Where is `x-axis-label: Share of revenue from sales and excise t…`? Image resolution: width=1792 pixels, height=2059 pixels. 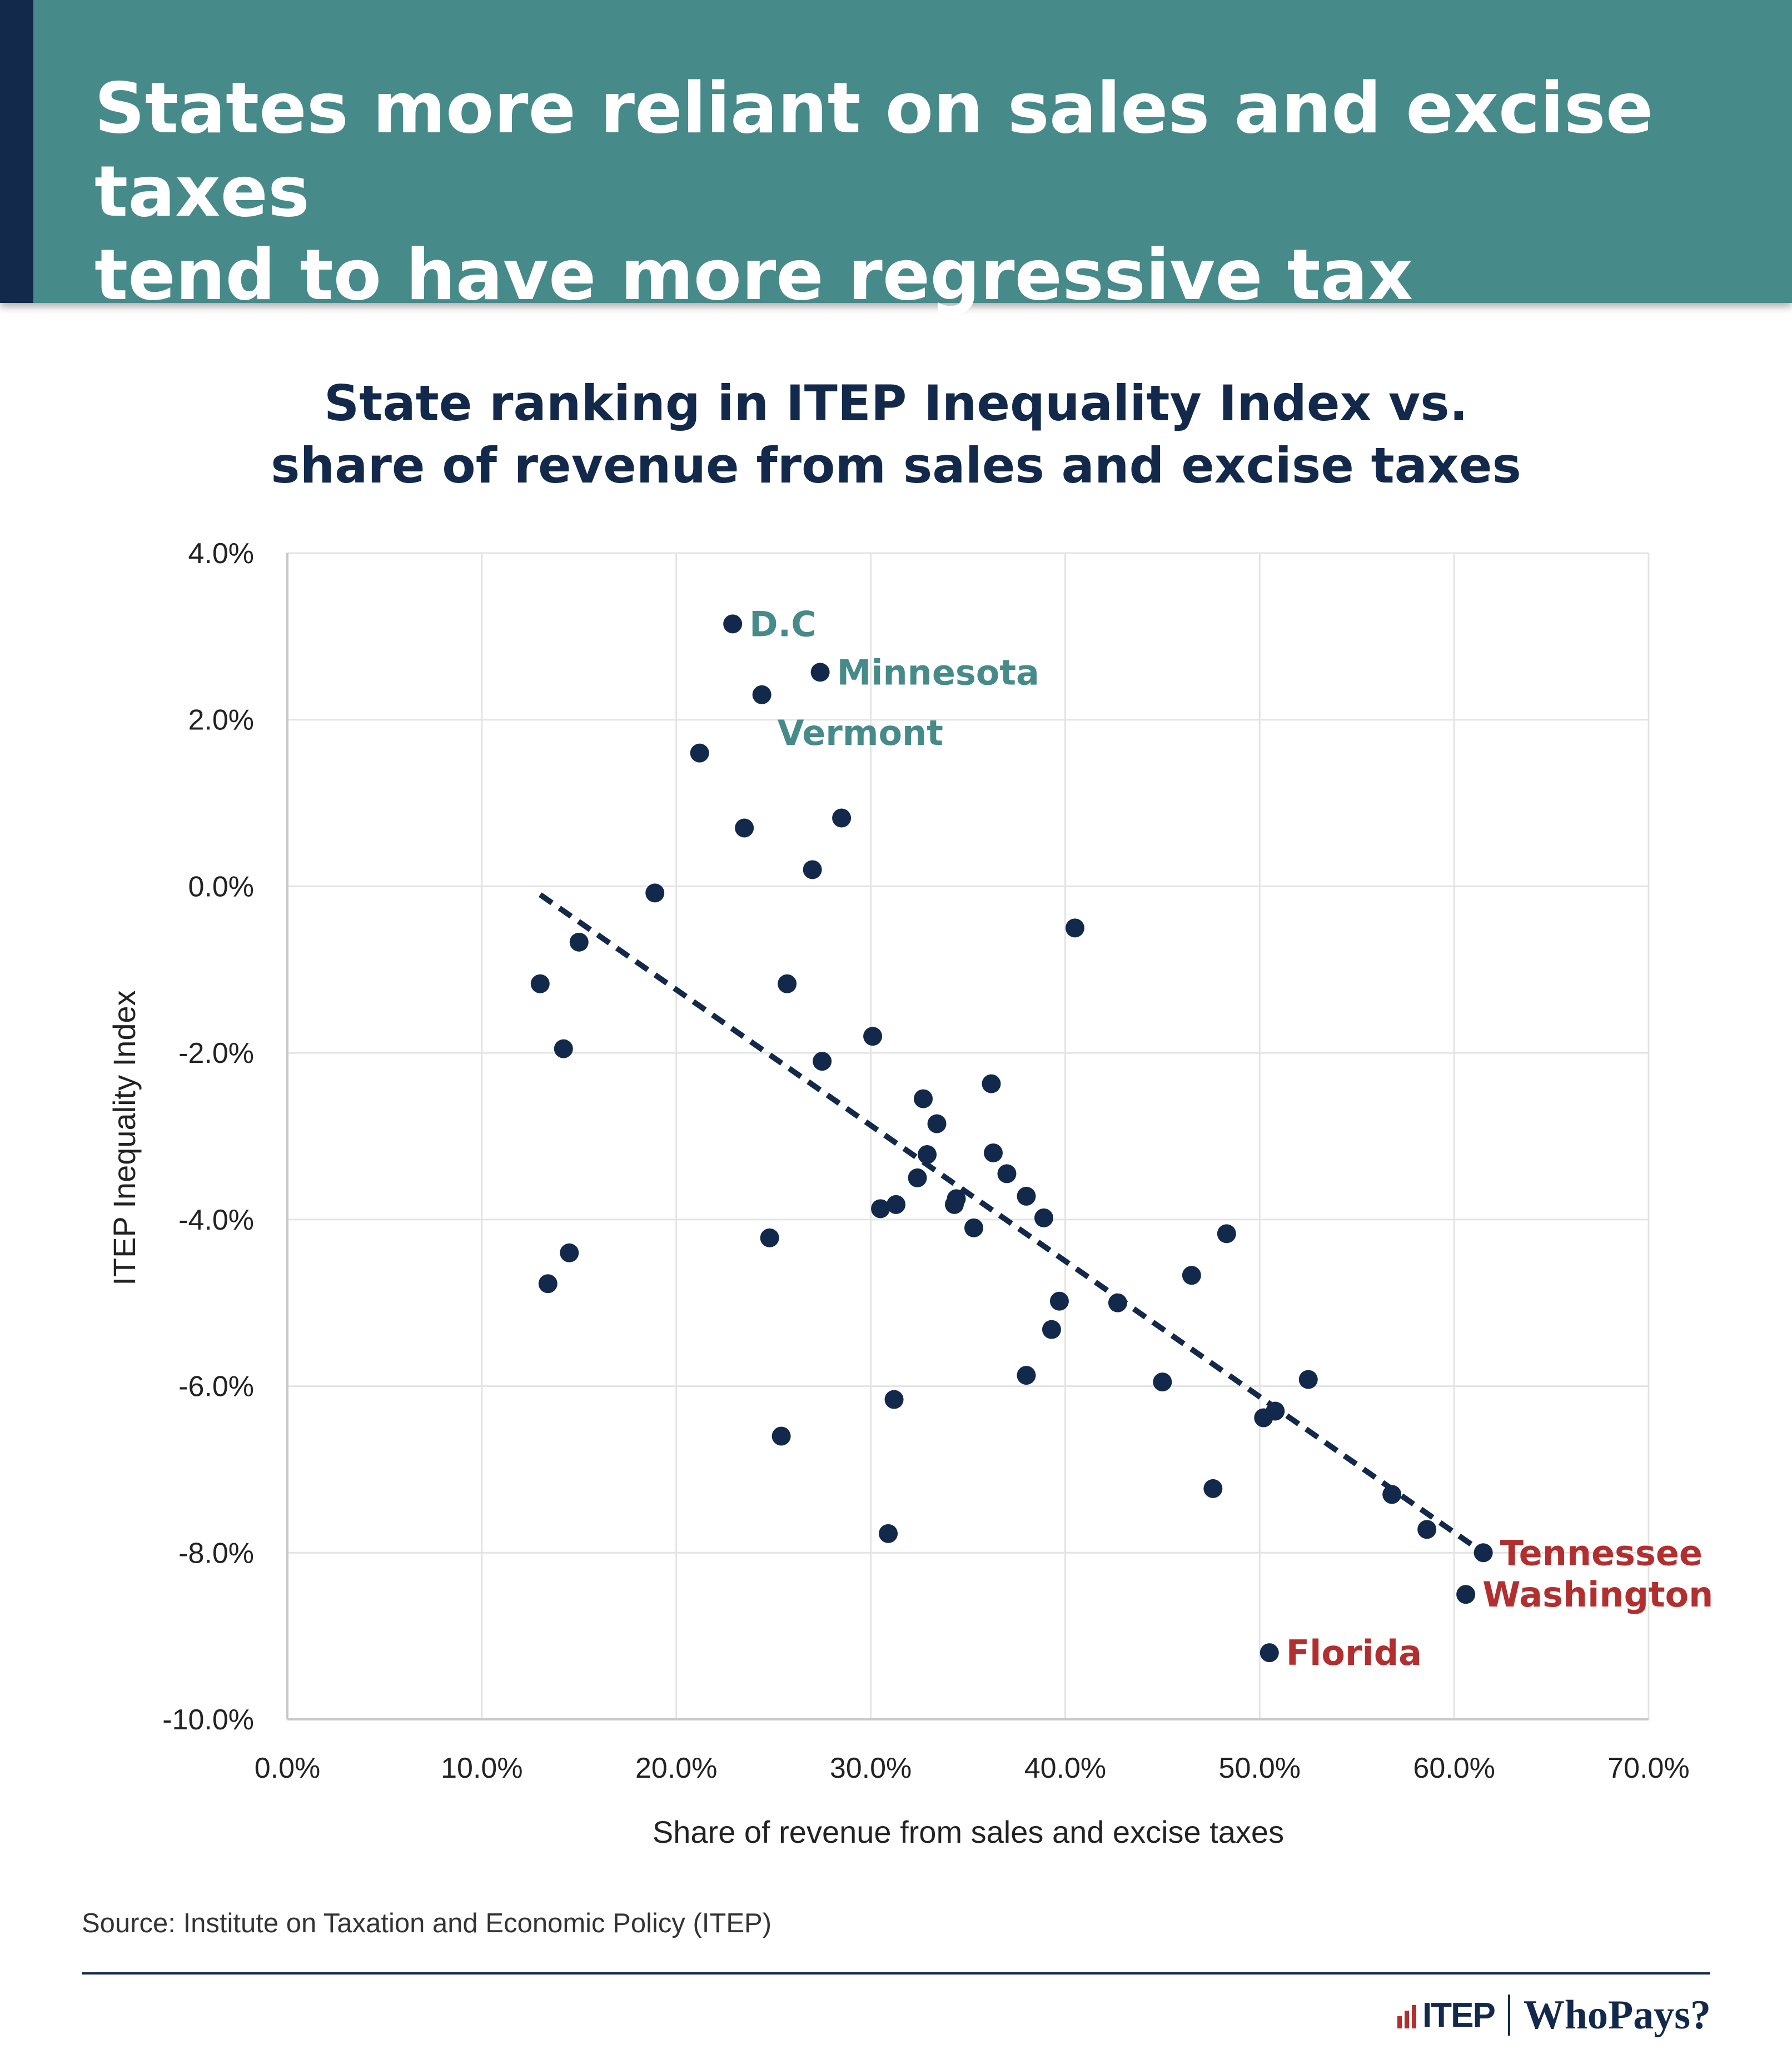 x-axis-label: Share of revenue from sales and excise t… is located at coordinates (969, 1831).